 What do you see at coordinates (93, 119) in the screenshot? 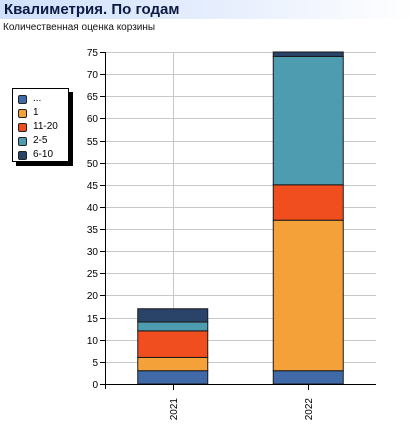
I see `y-tick-label: 60` at bounding box center [93, 119].